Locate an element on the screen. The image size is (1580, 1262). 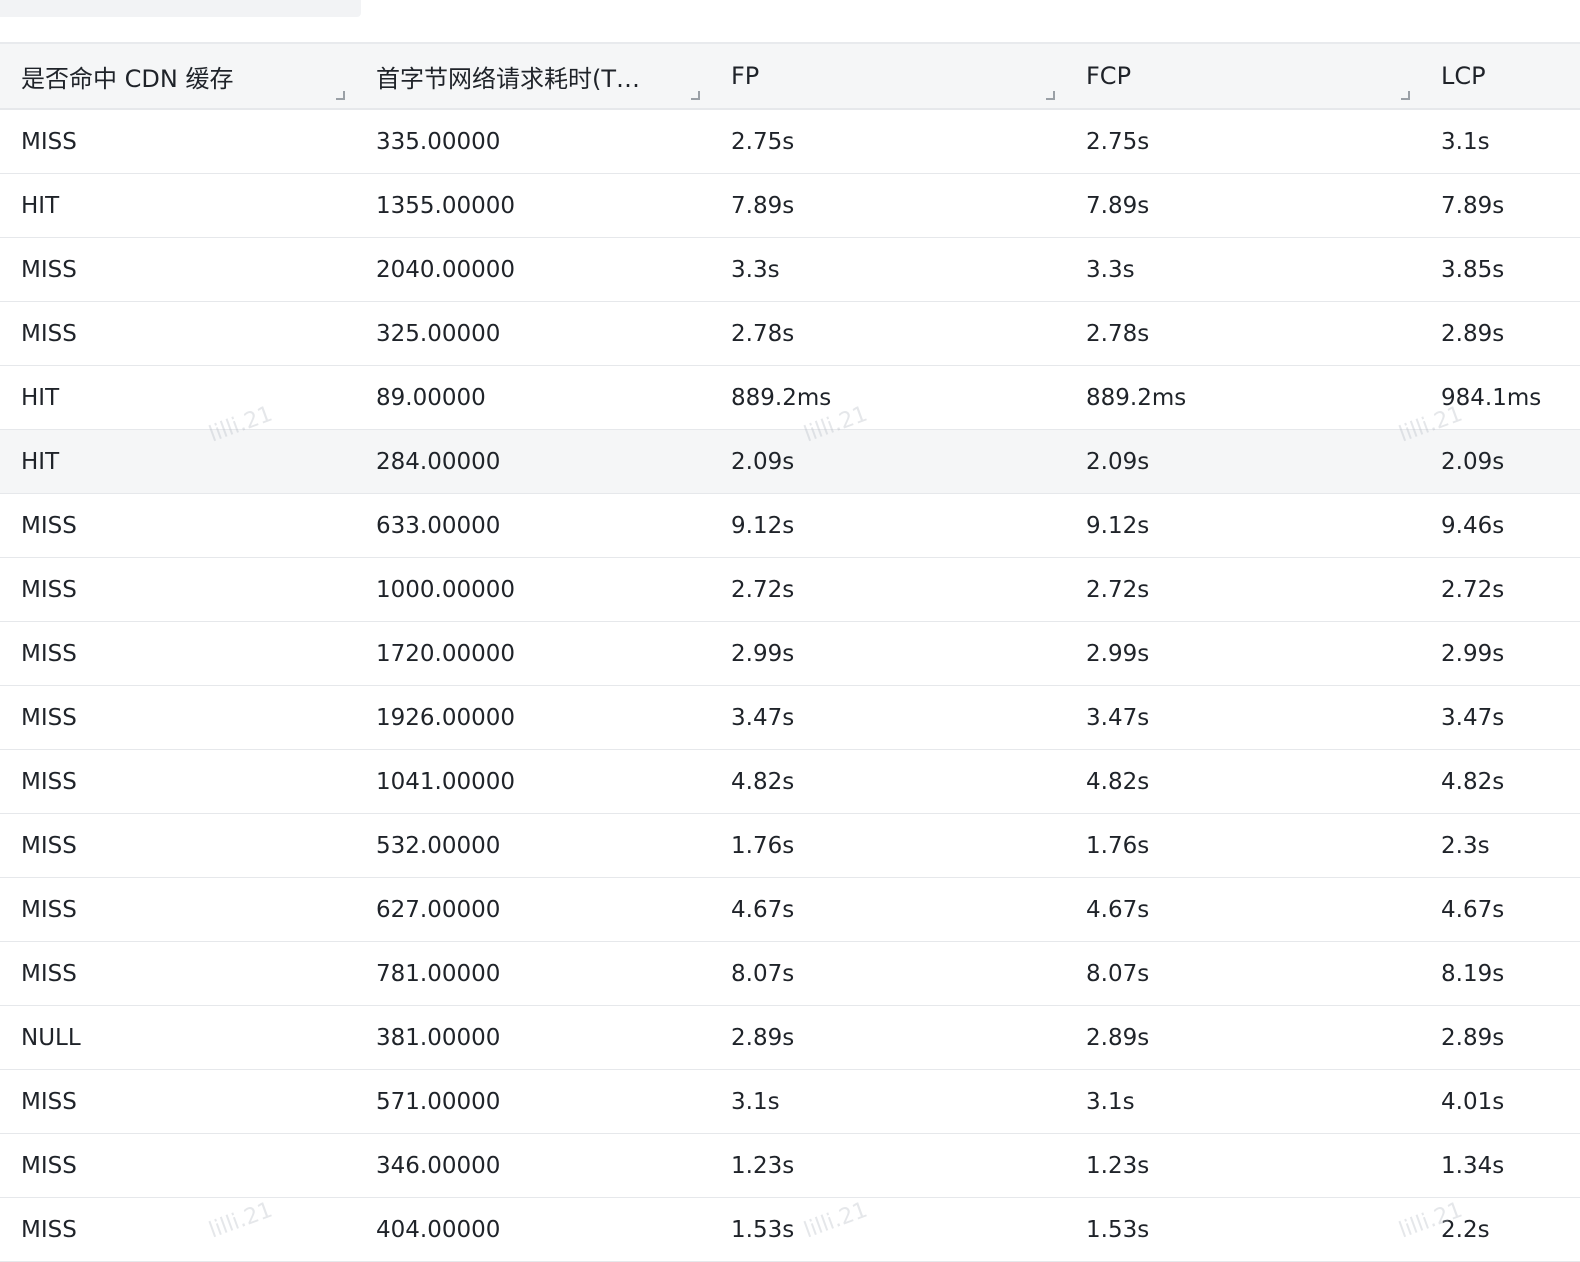
table-row: MISS 325.00000 2.78s 2.78s 2.89s is located at coordinates (790, 334).